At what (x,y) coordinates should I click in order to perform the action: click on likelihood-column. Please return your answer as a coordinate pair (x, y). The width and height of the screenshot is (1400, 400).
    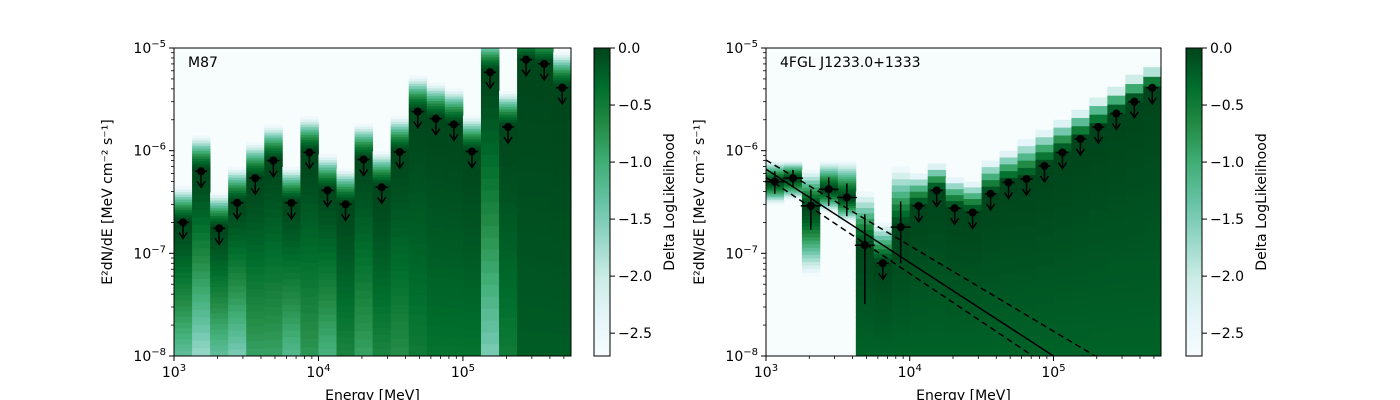
    Looking at the image, I should click on (490, 202).